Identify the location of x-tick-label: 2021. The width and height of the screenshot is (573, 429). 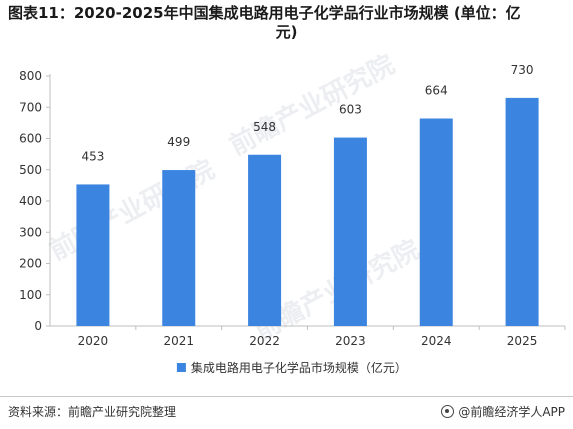
(178, 341).